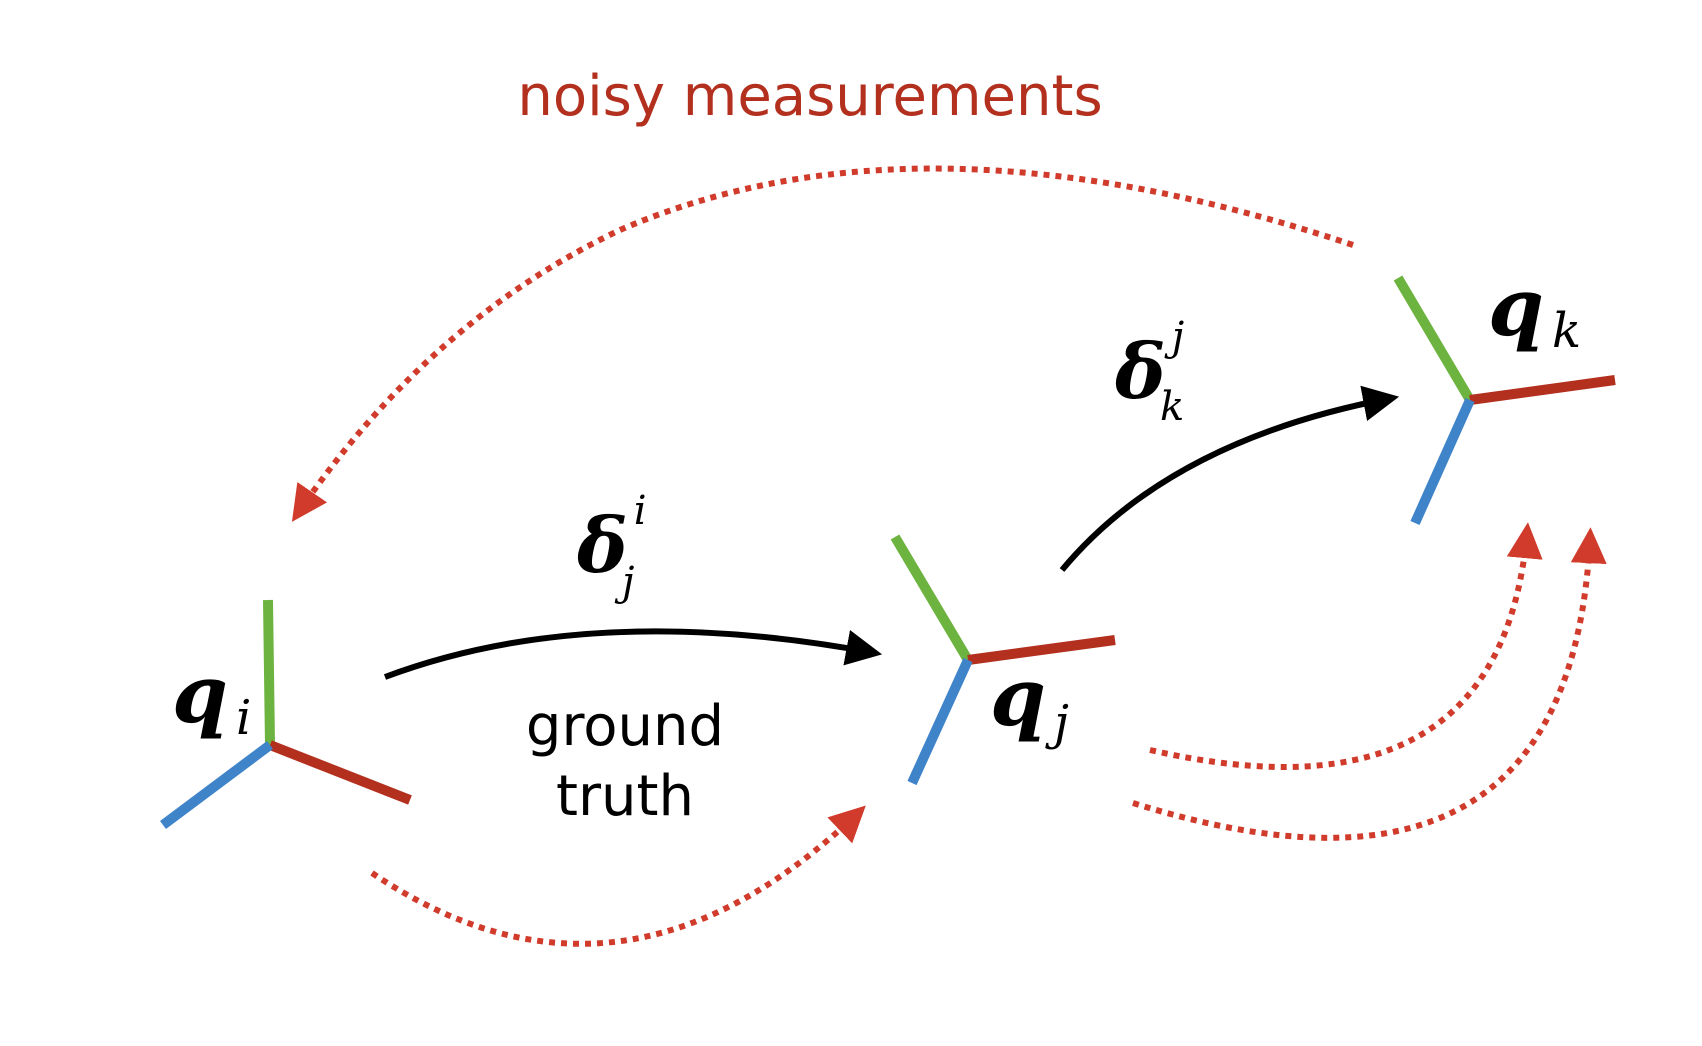  Describe the element at coordinates (625, 726) in the screenshot. I see `ground-truth-label-line1: ground` at that location.